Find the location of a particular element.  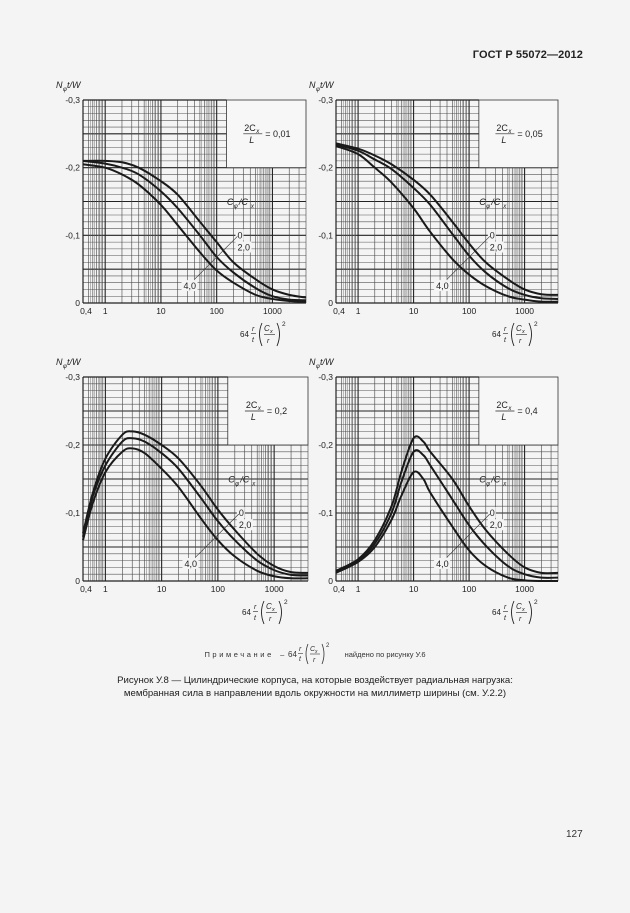

note-text: найдено по рисунку У.6 is located at coordinates (385, 654).